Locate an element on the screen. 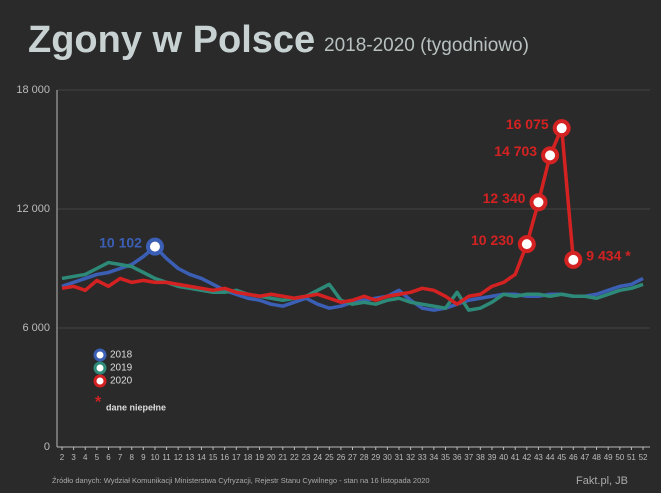  x-tick-label: 3 is located at coordinates (73, 457).